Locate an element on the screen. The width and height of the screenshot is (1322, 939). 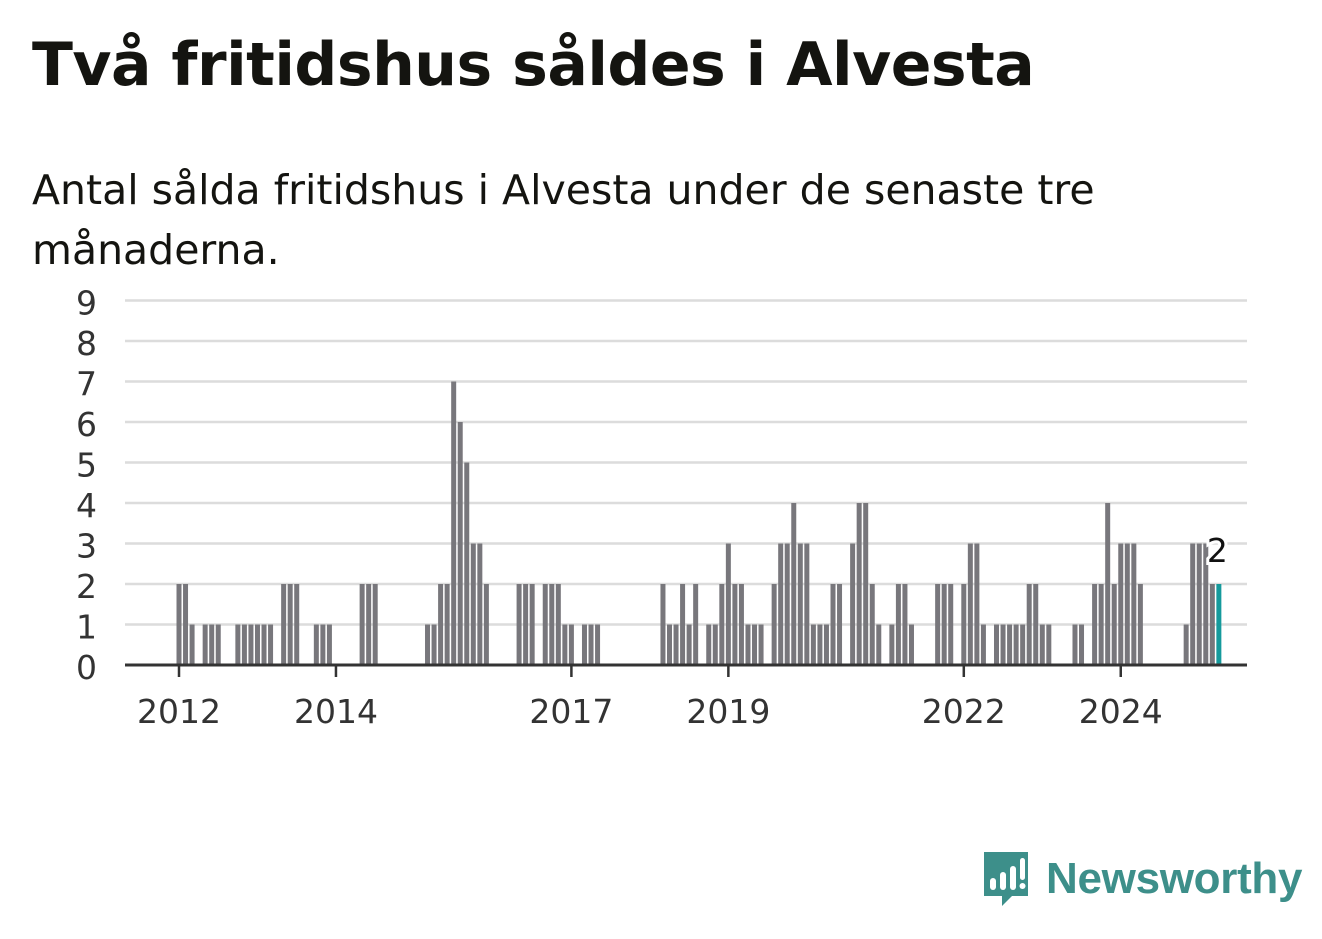
newsworthy-brand: Newsworthy is located at coordinates (1141, 879).